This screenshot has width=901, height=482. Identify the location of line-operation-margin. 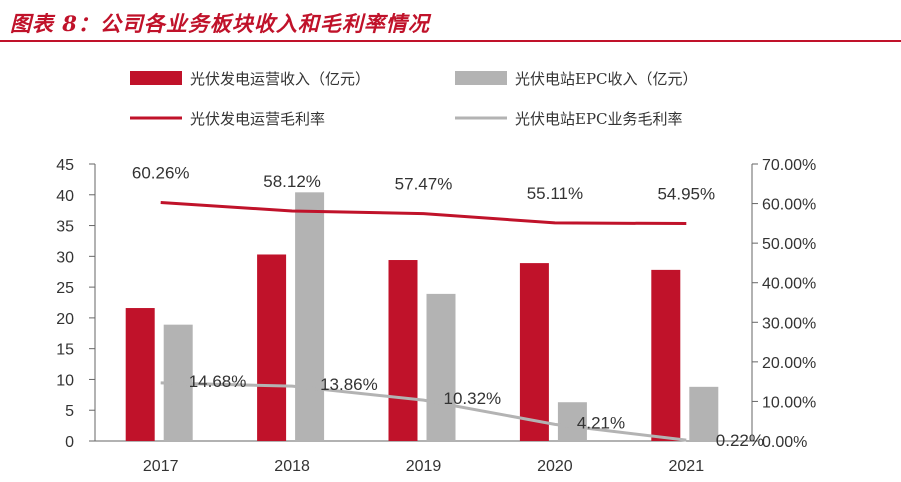
(423, 213).